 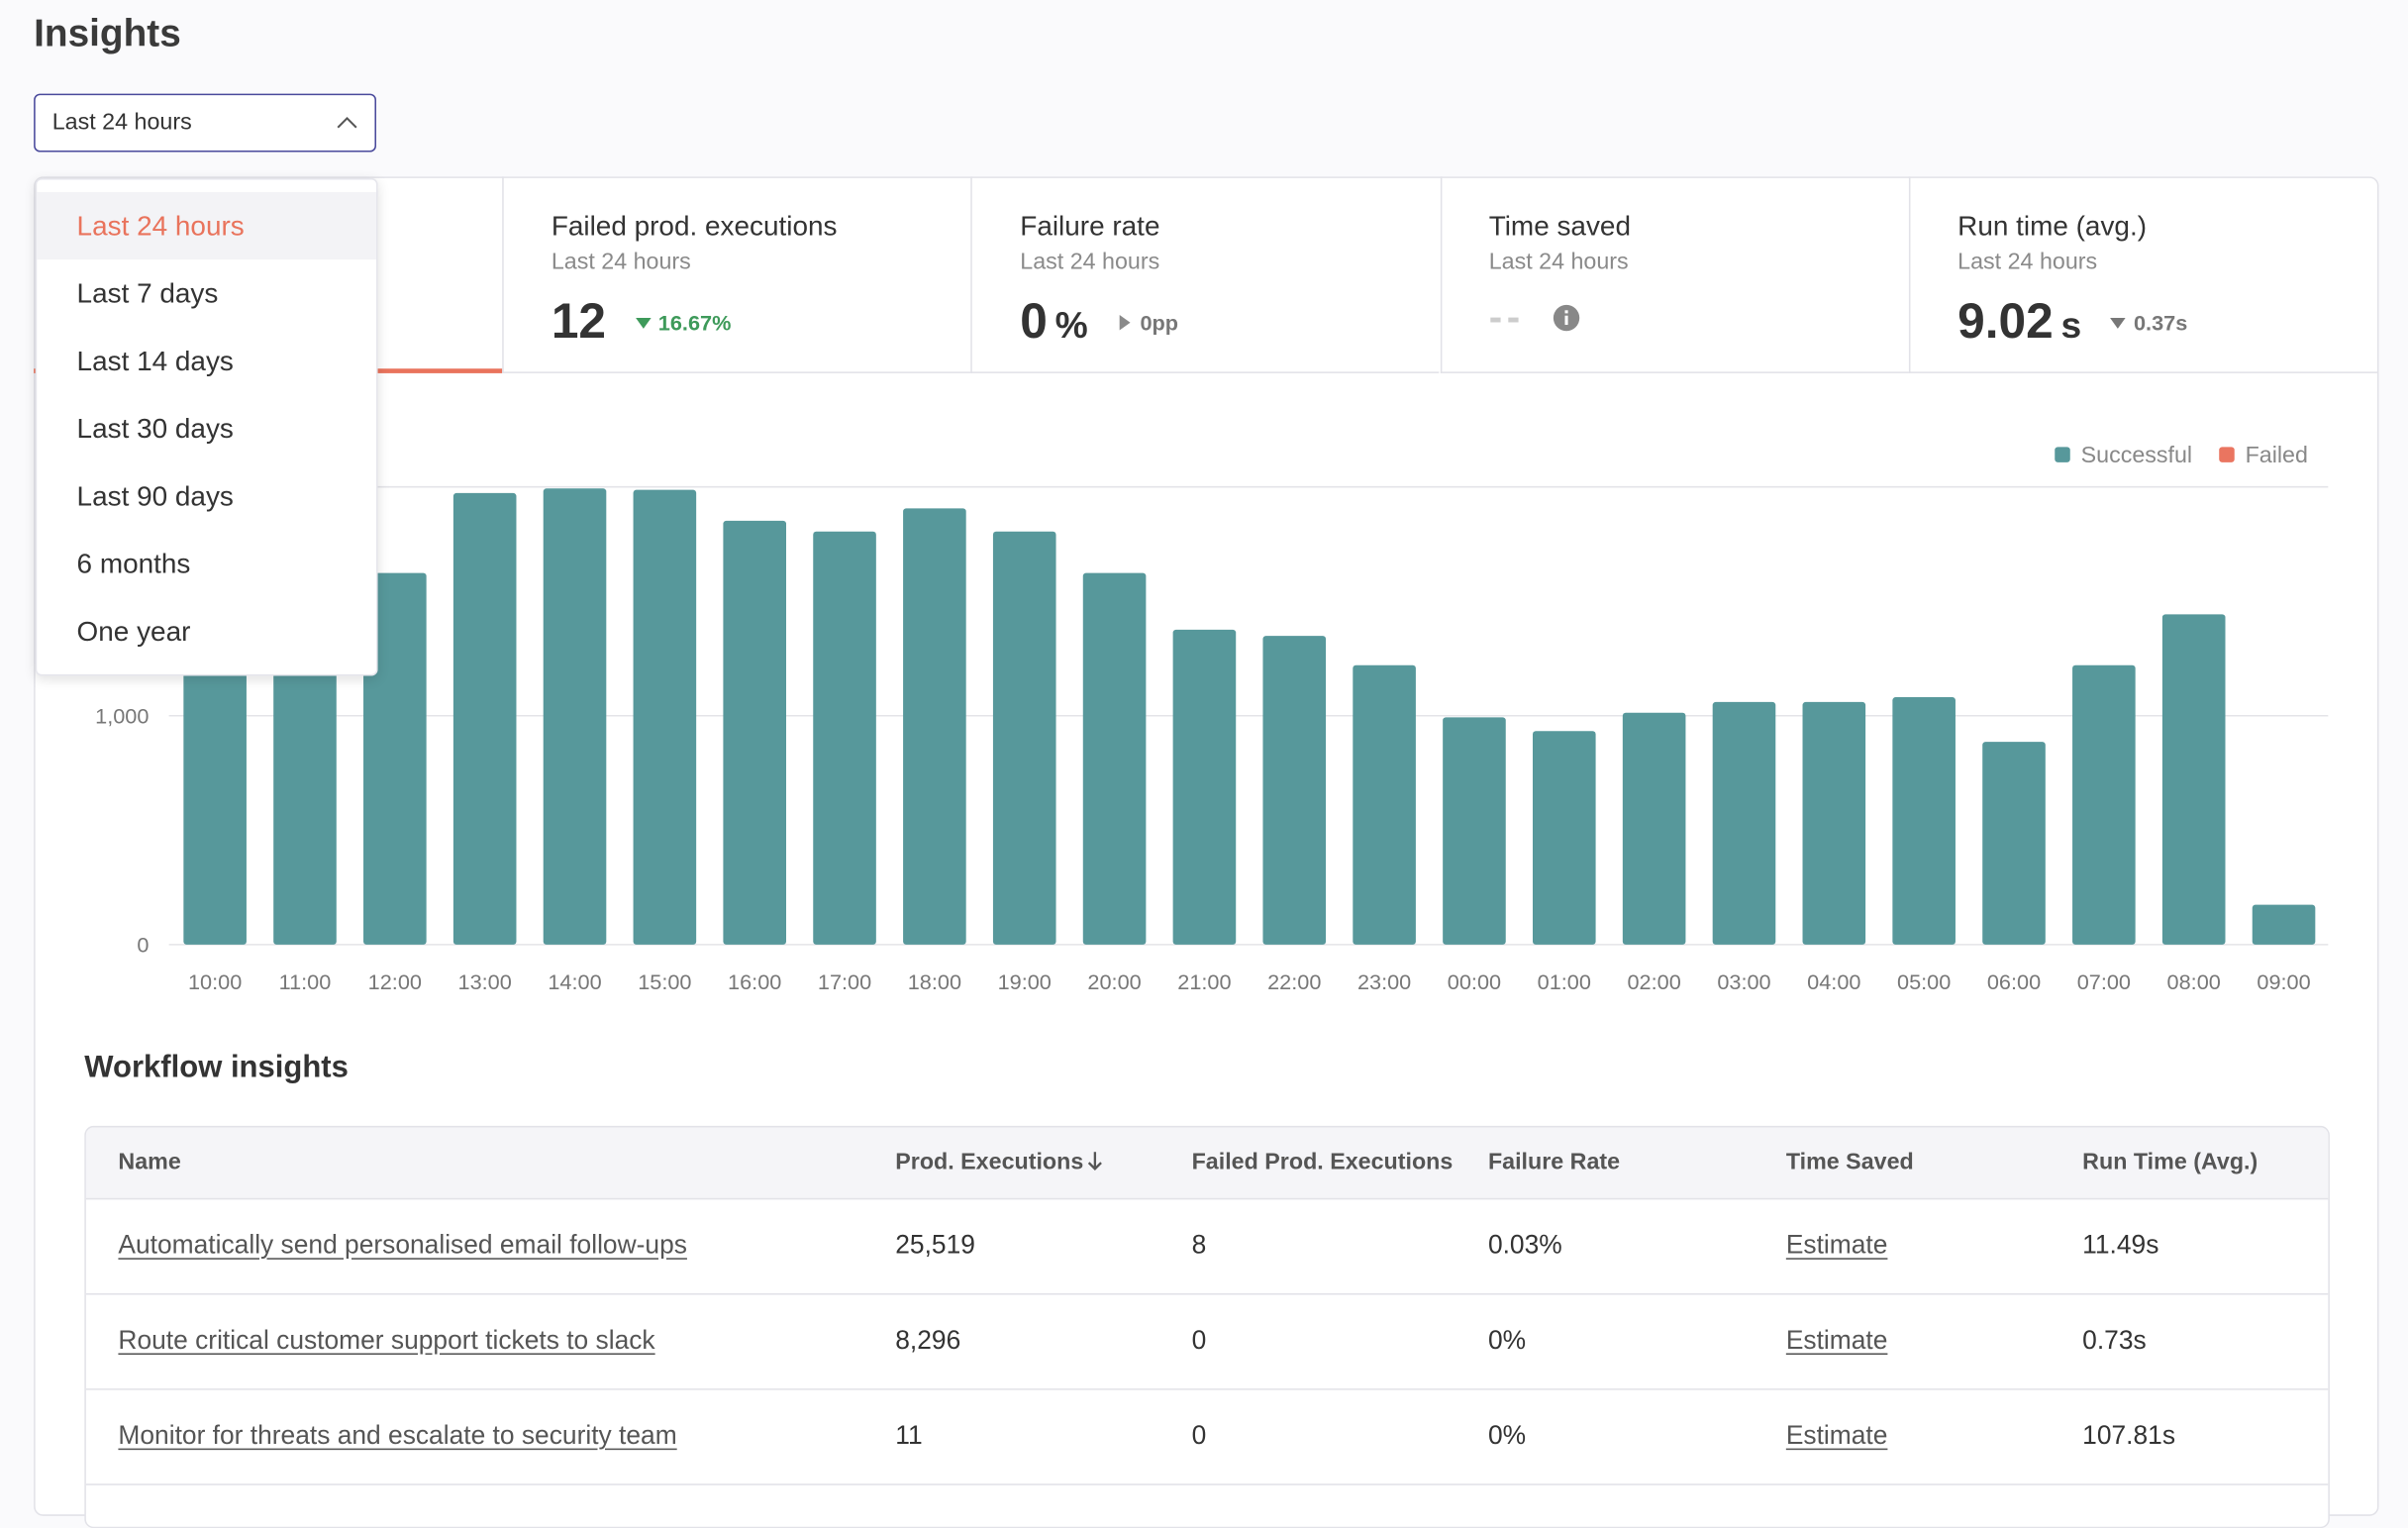 What do you see at coordinates (1099, 321) in the screenshot?
I see `metric-value-row: 0% 0pp` at bounding box center [1099, 321].